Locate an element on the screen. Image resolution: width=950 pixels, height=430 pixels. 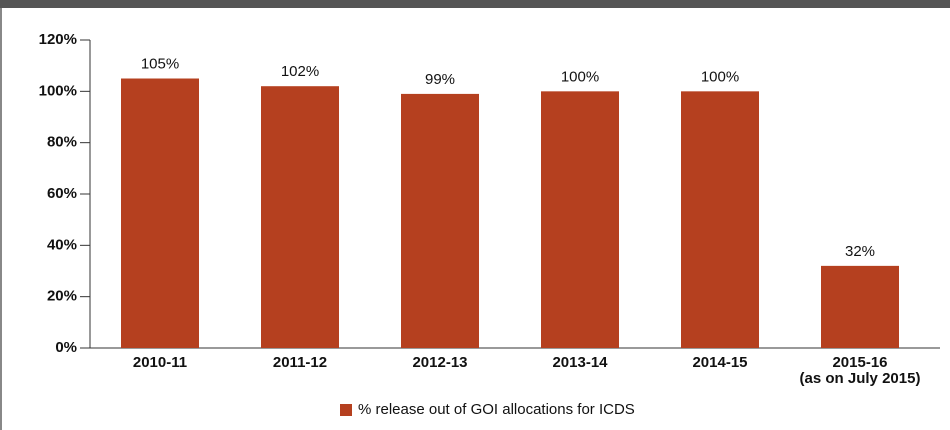
x-tick-label: 2012-13 is located at coordinates (440, 362).